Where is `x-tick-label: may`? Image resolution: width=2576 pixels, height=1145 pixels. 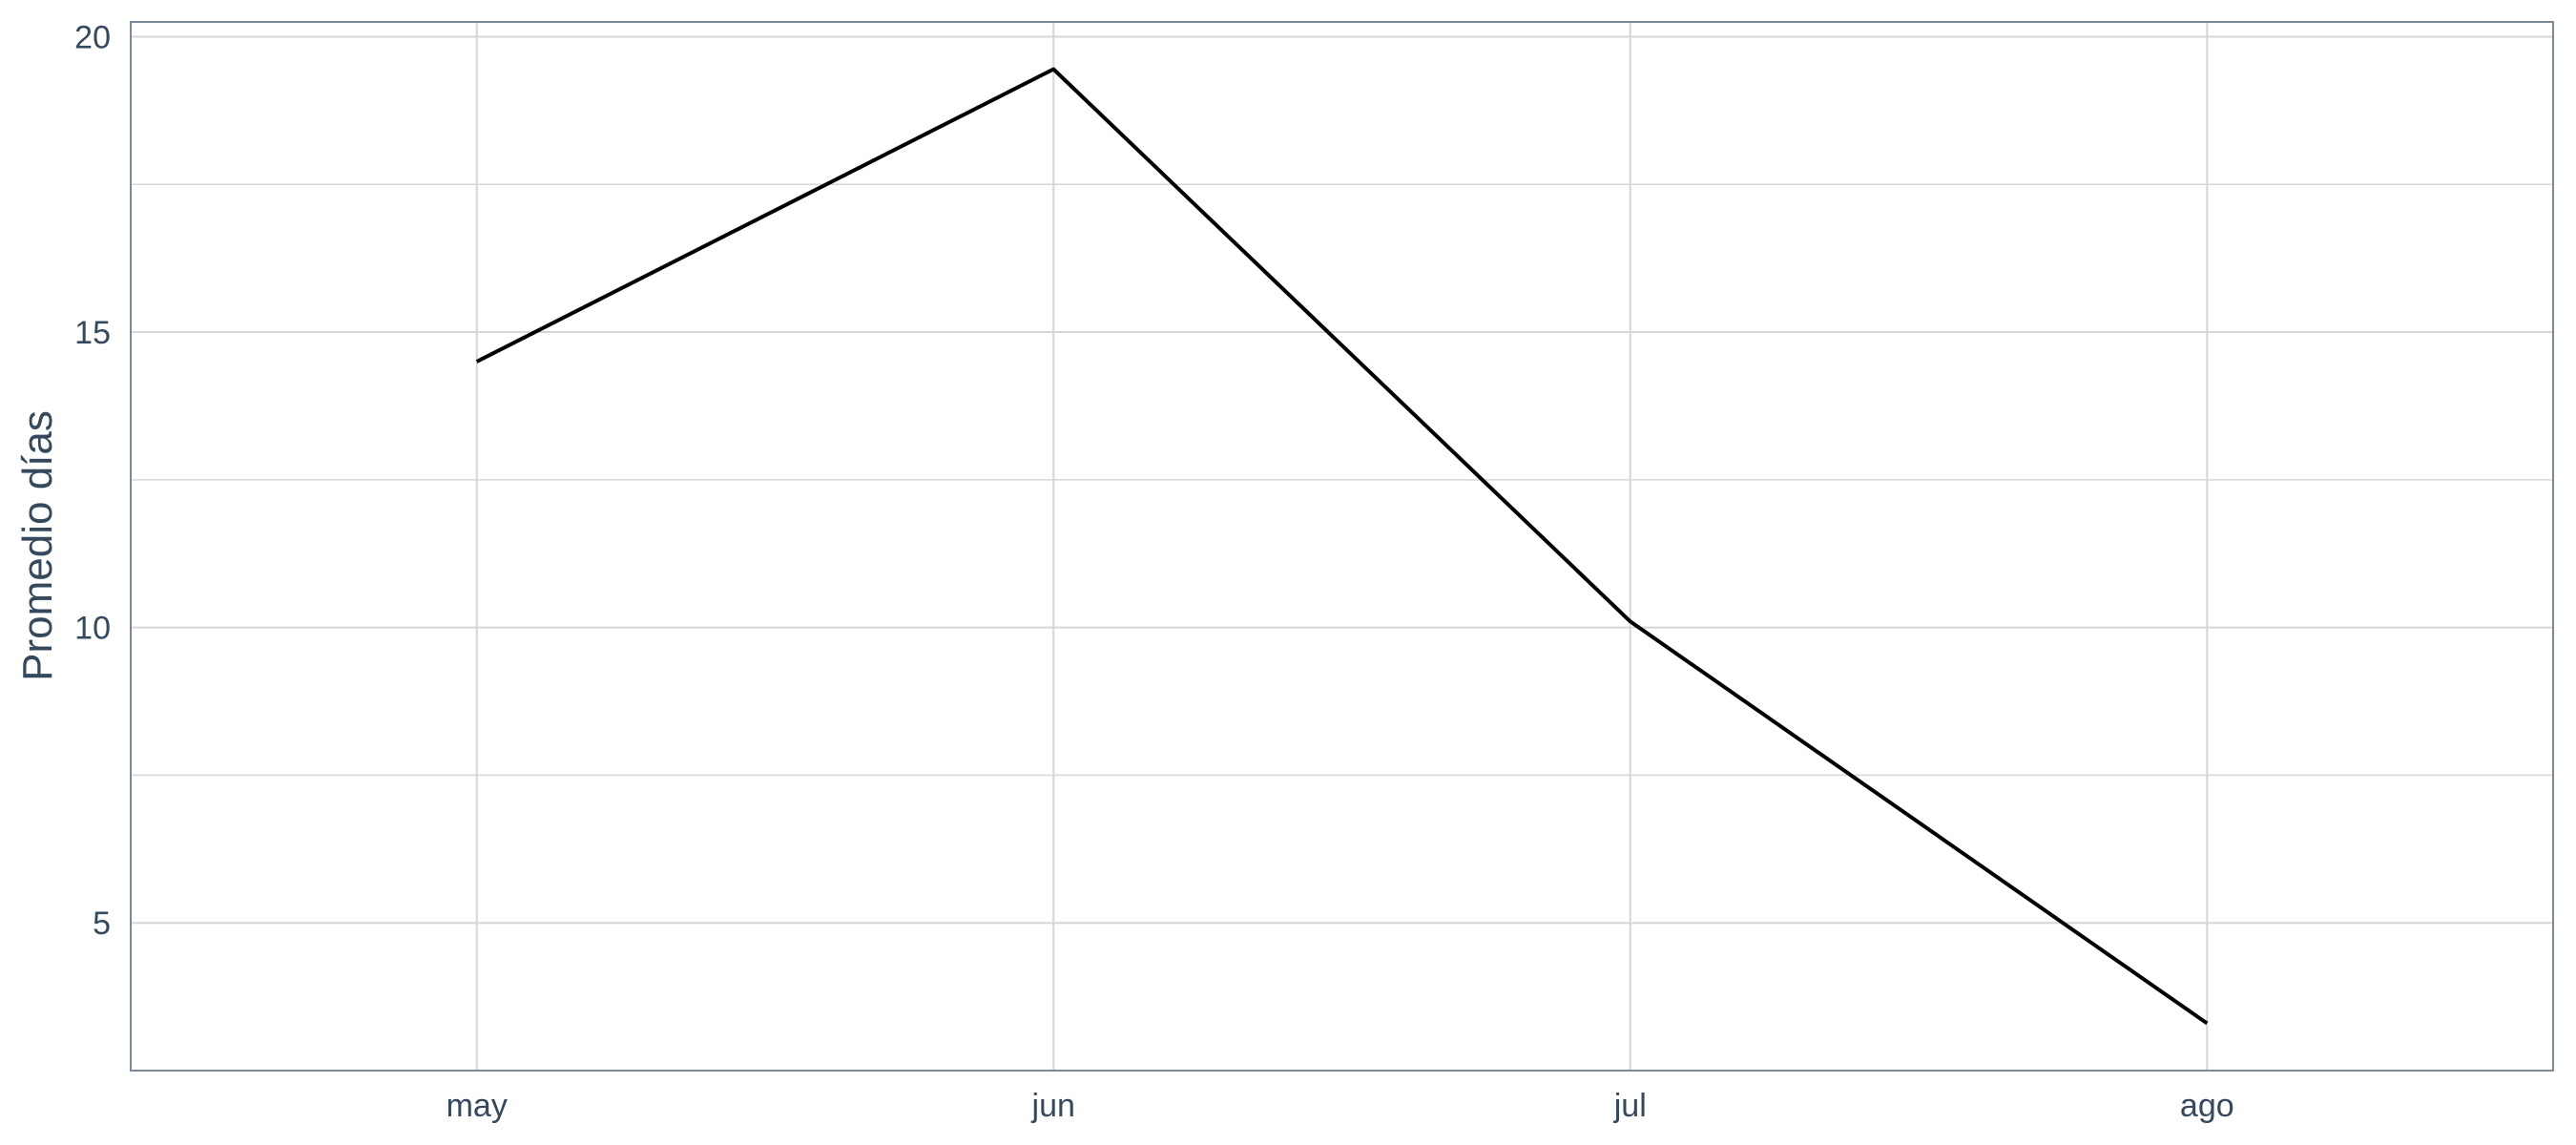
x-tick-label: may is located at coordinates (477, 1106).